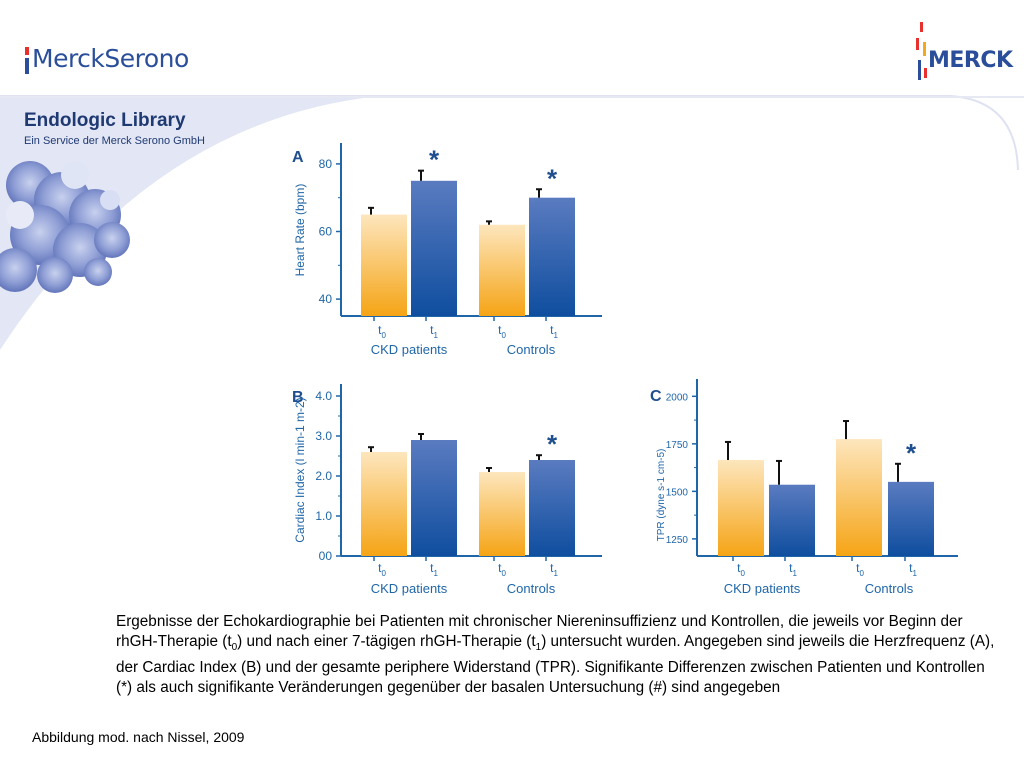 The width and height of the screenshot is (1024, 768). What do you see at coordinates (409, 588) in the screenshot?
I see `chart-b-group-label: CKD patients` at bounding box center [409, 588].